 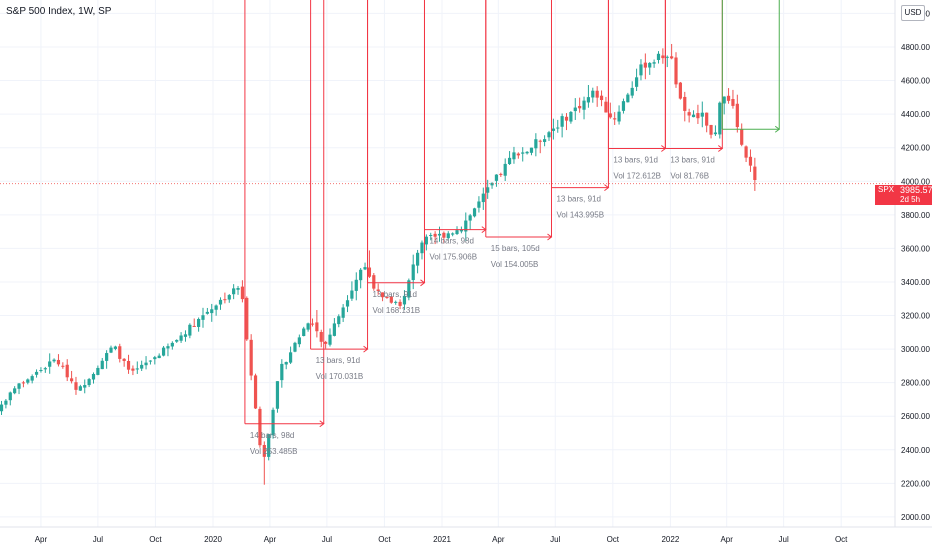 What do you see at coordinates (913, 13) in the screenshot?
I see `currency-button: USD` at bounding box center [913, 13].